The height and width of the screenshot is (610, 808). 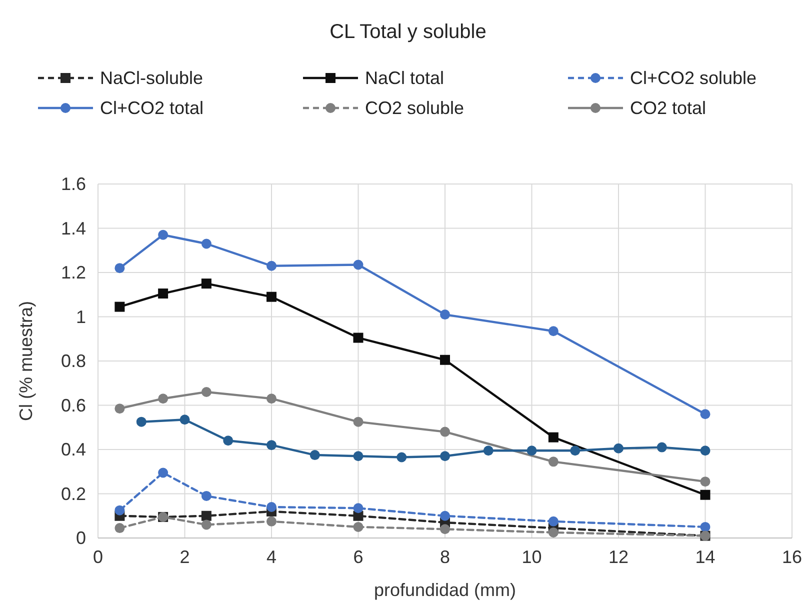 I want to click on x-tick-label: 2, so click(x=185, y=557).